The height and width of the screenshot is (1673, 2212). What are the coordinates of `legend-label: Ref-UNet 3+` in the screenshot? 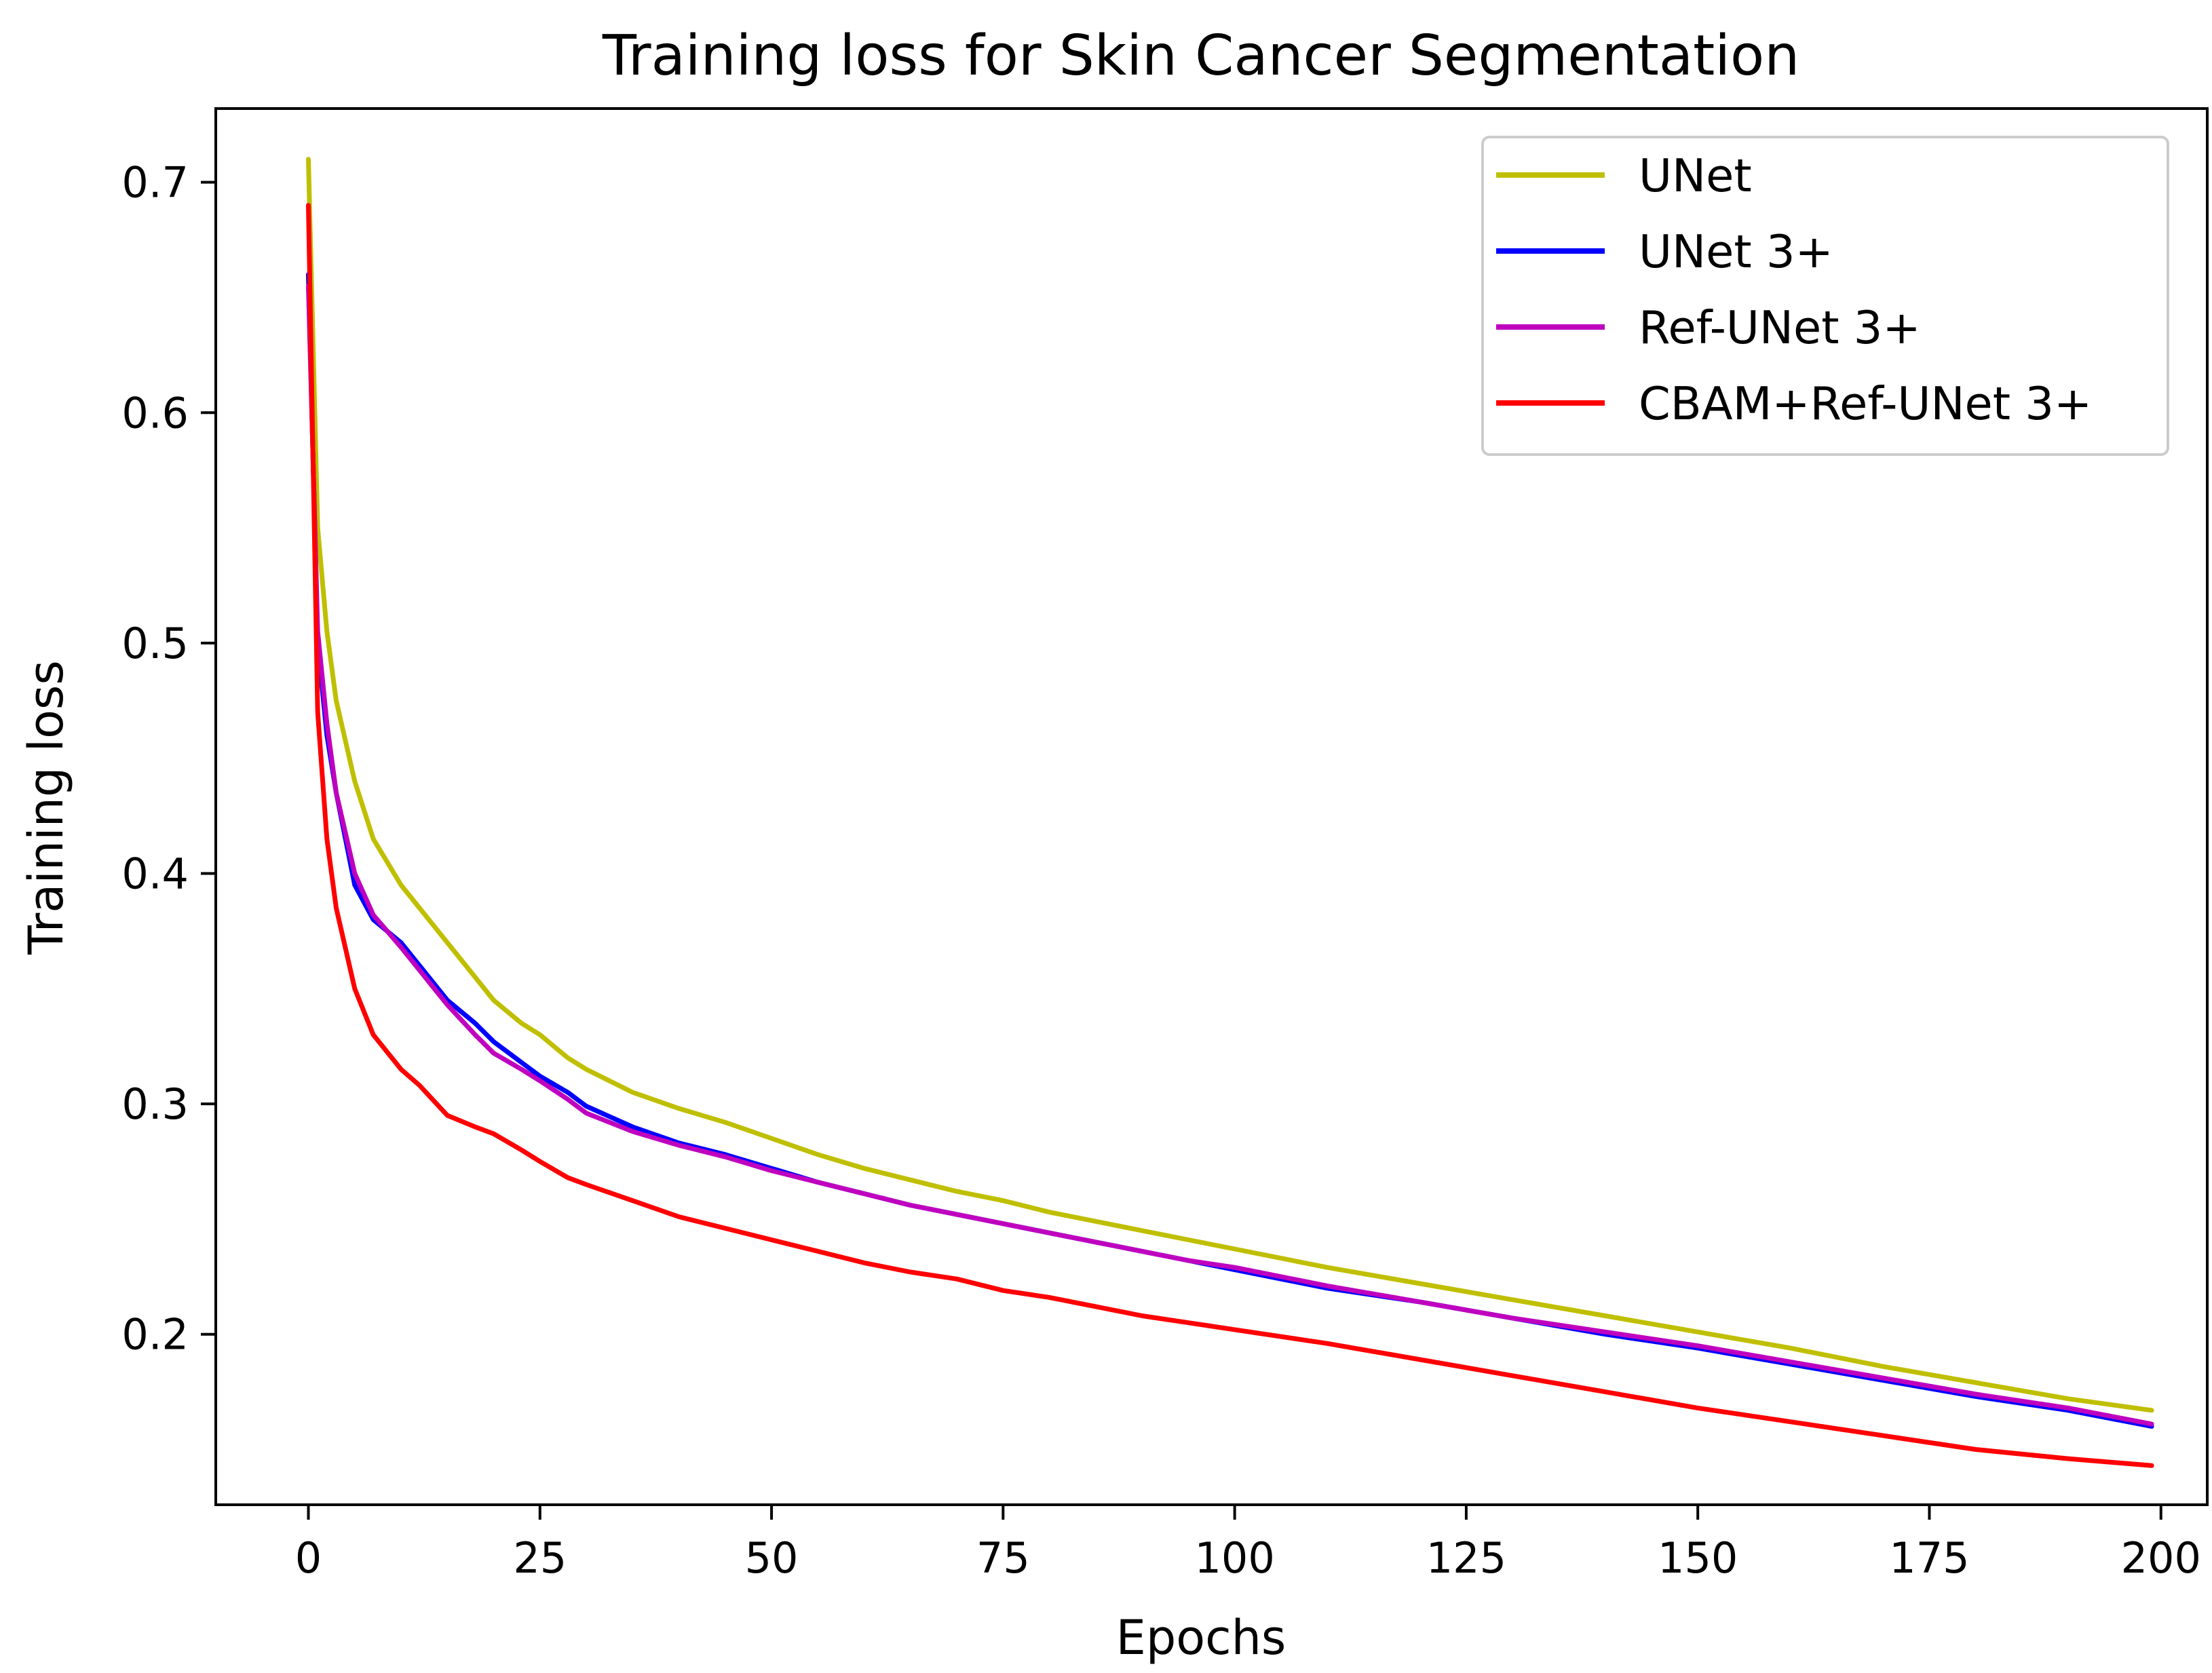 It's located at (1780, 328).